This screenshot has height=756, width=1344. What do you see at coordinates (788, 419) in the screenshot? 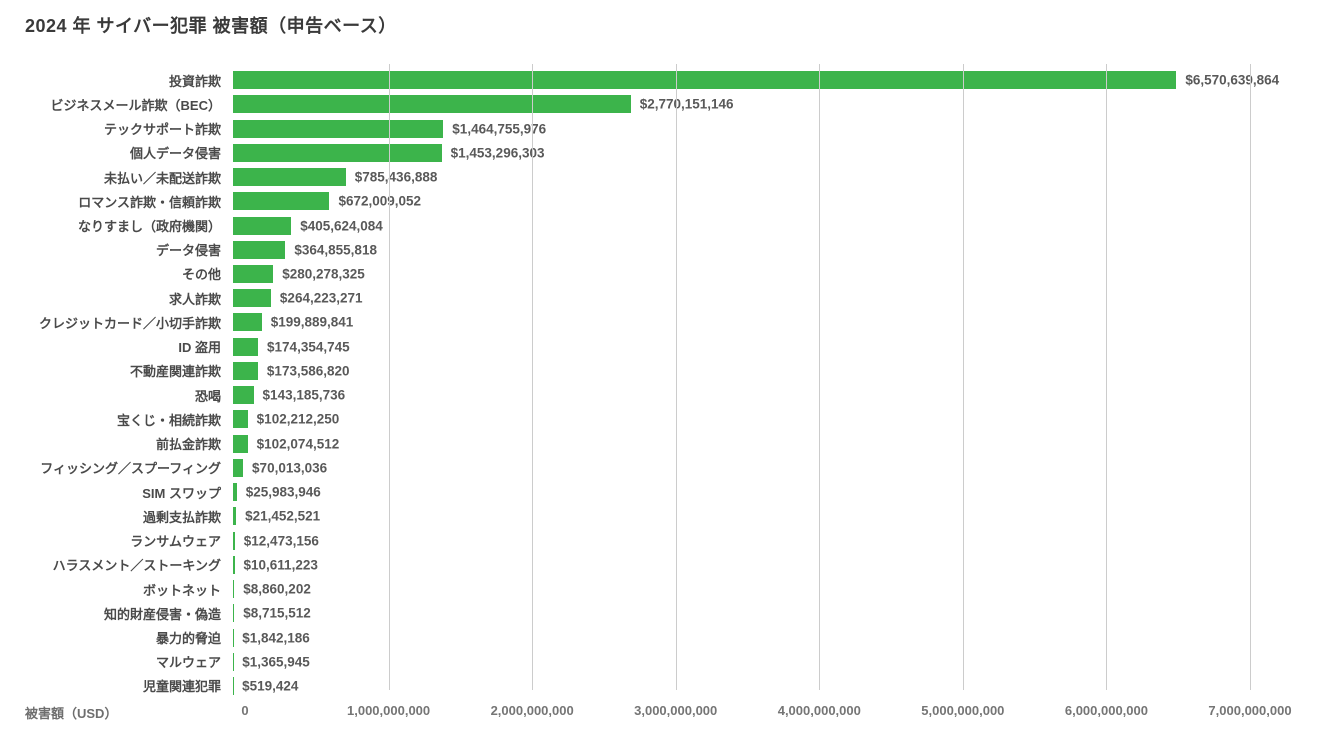
I see `bar-cell: $102,212,250` at bounding box center [788, 419].